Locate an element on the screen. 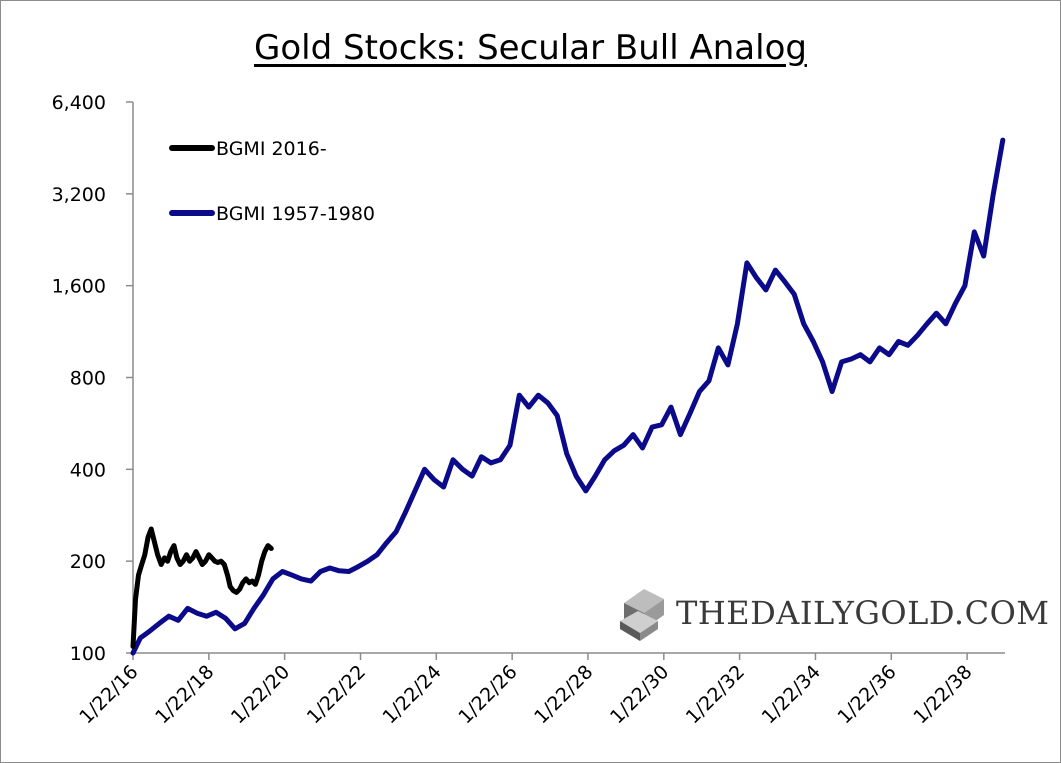  x-tick-label: 1/22/32 is located at coordinates (715, 694).